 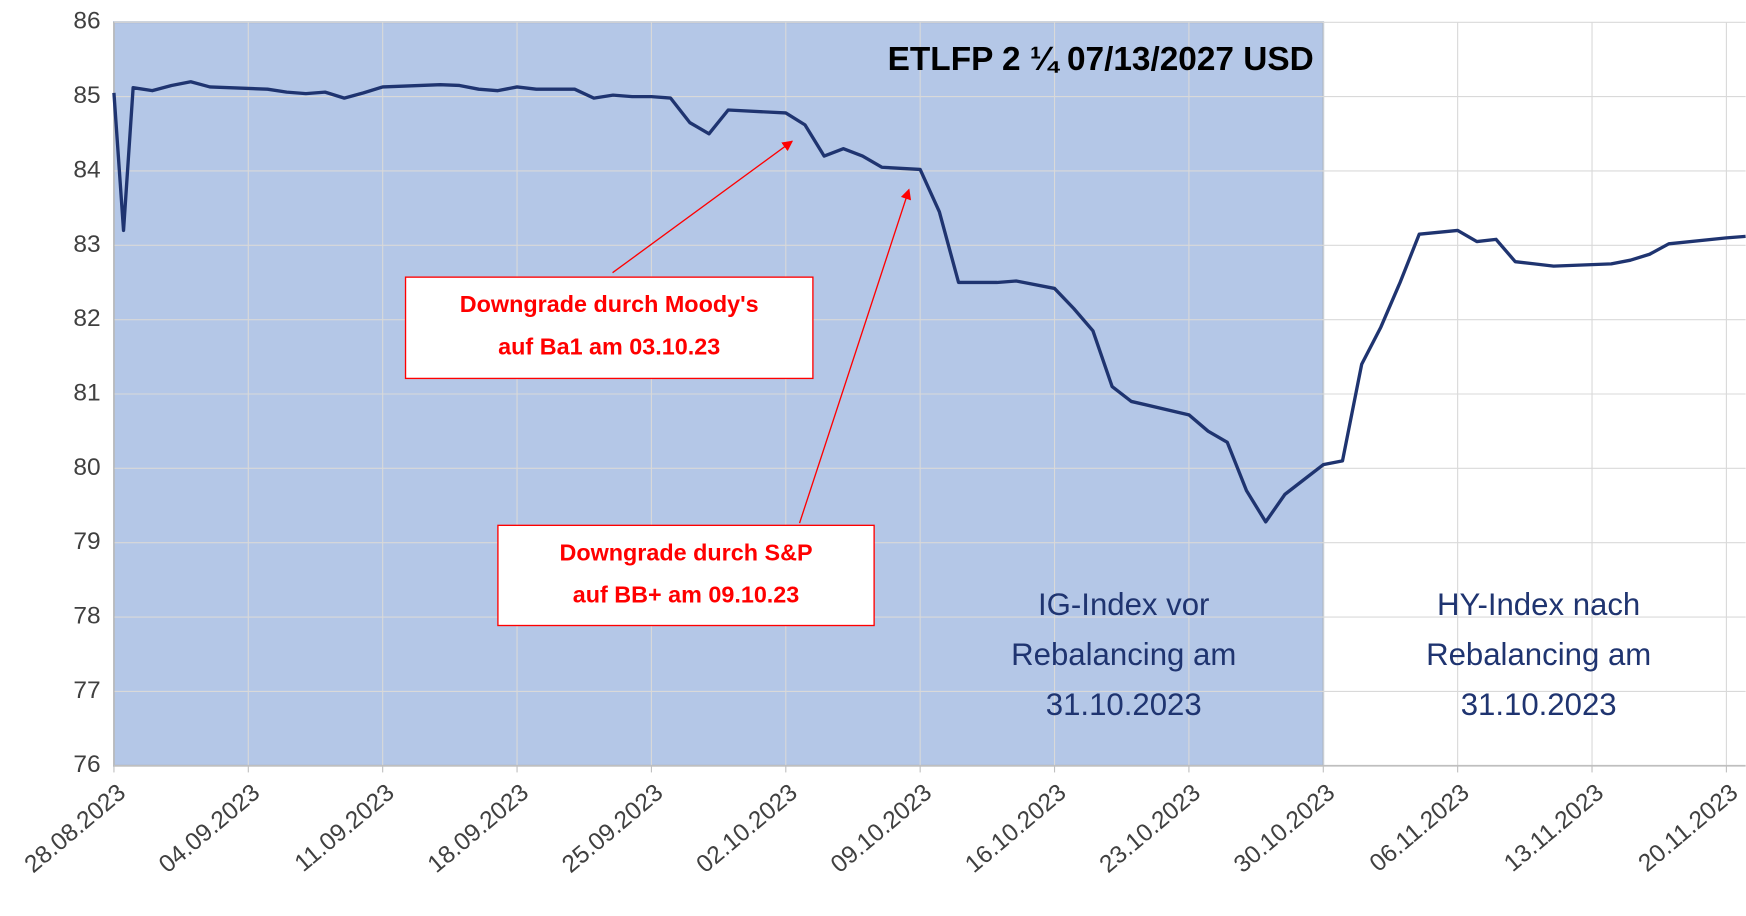 What do you see at coordinates (86, 392) in the screenshot?
I see `y-tick-label: 81` at bounding box center [86, 392].